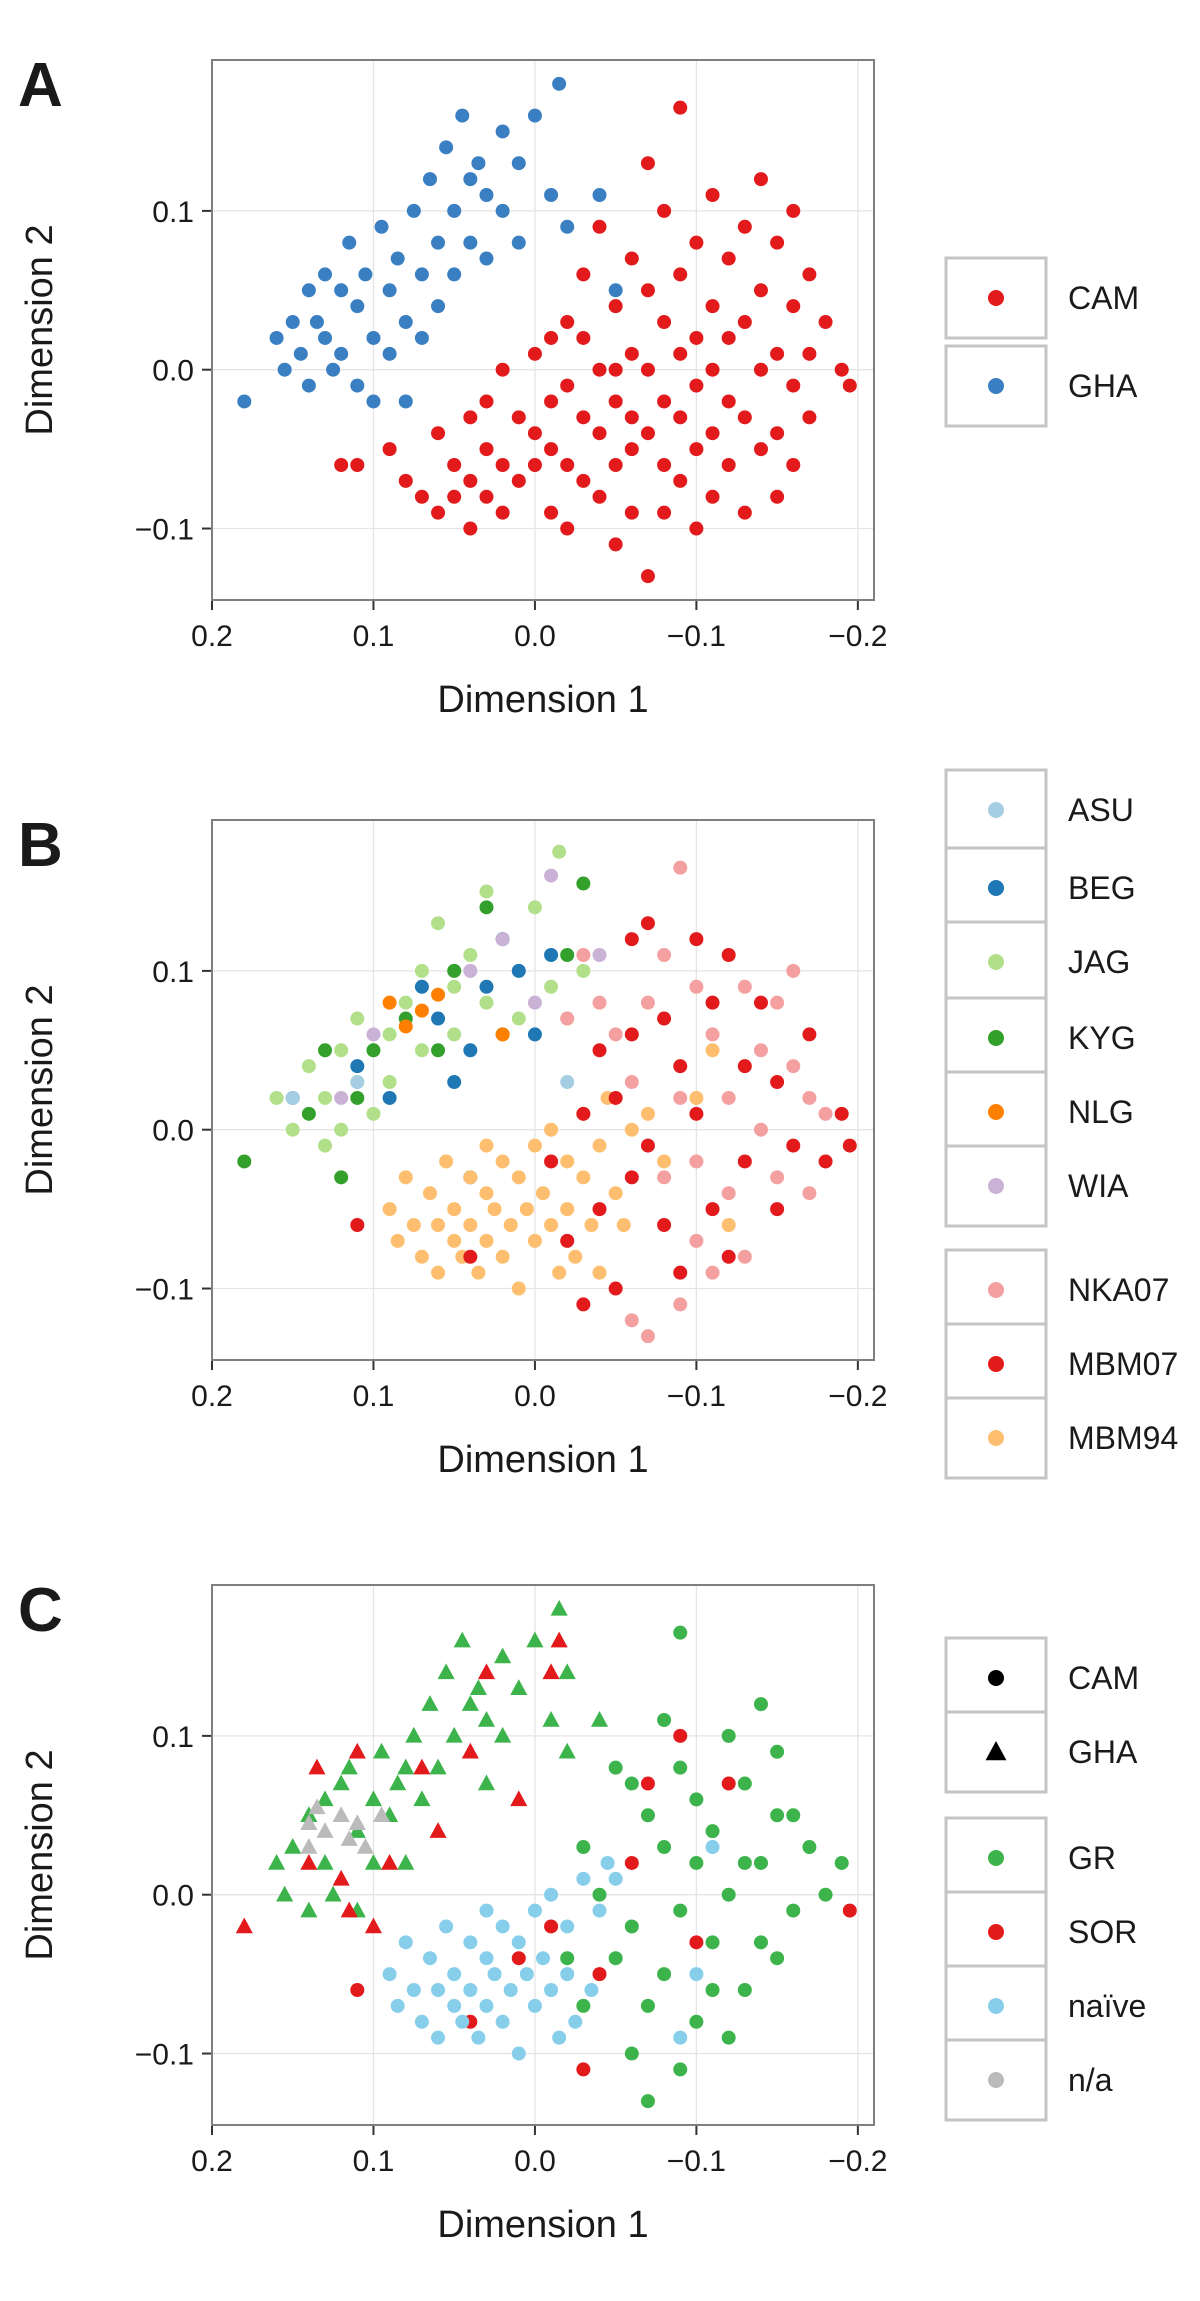  I want to click on x-tick-label: 0.0, so click(535, 2161).